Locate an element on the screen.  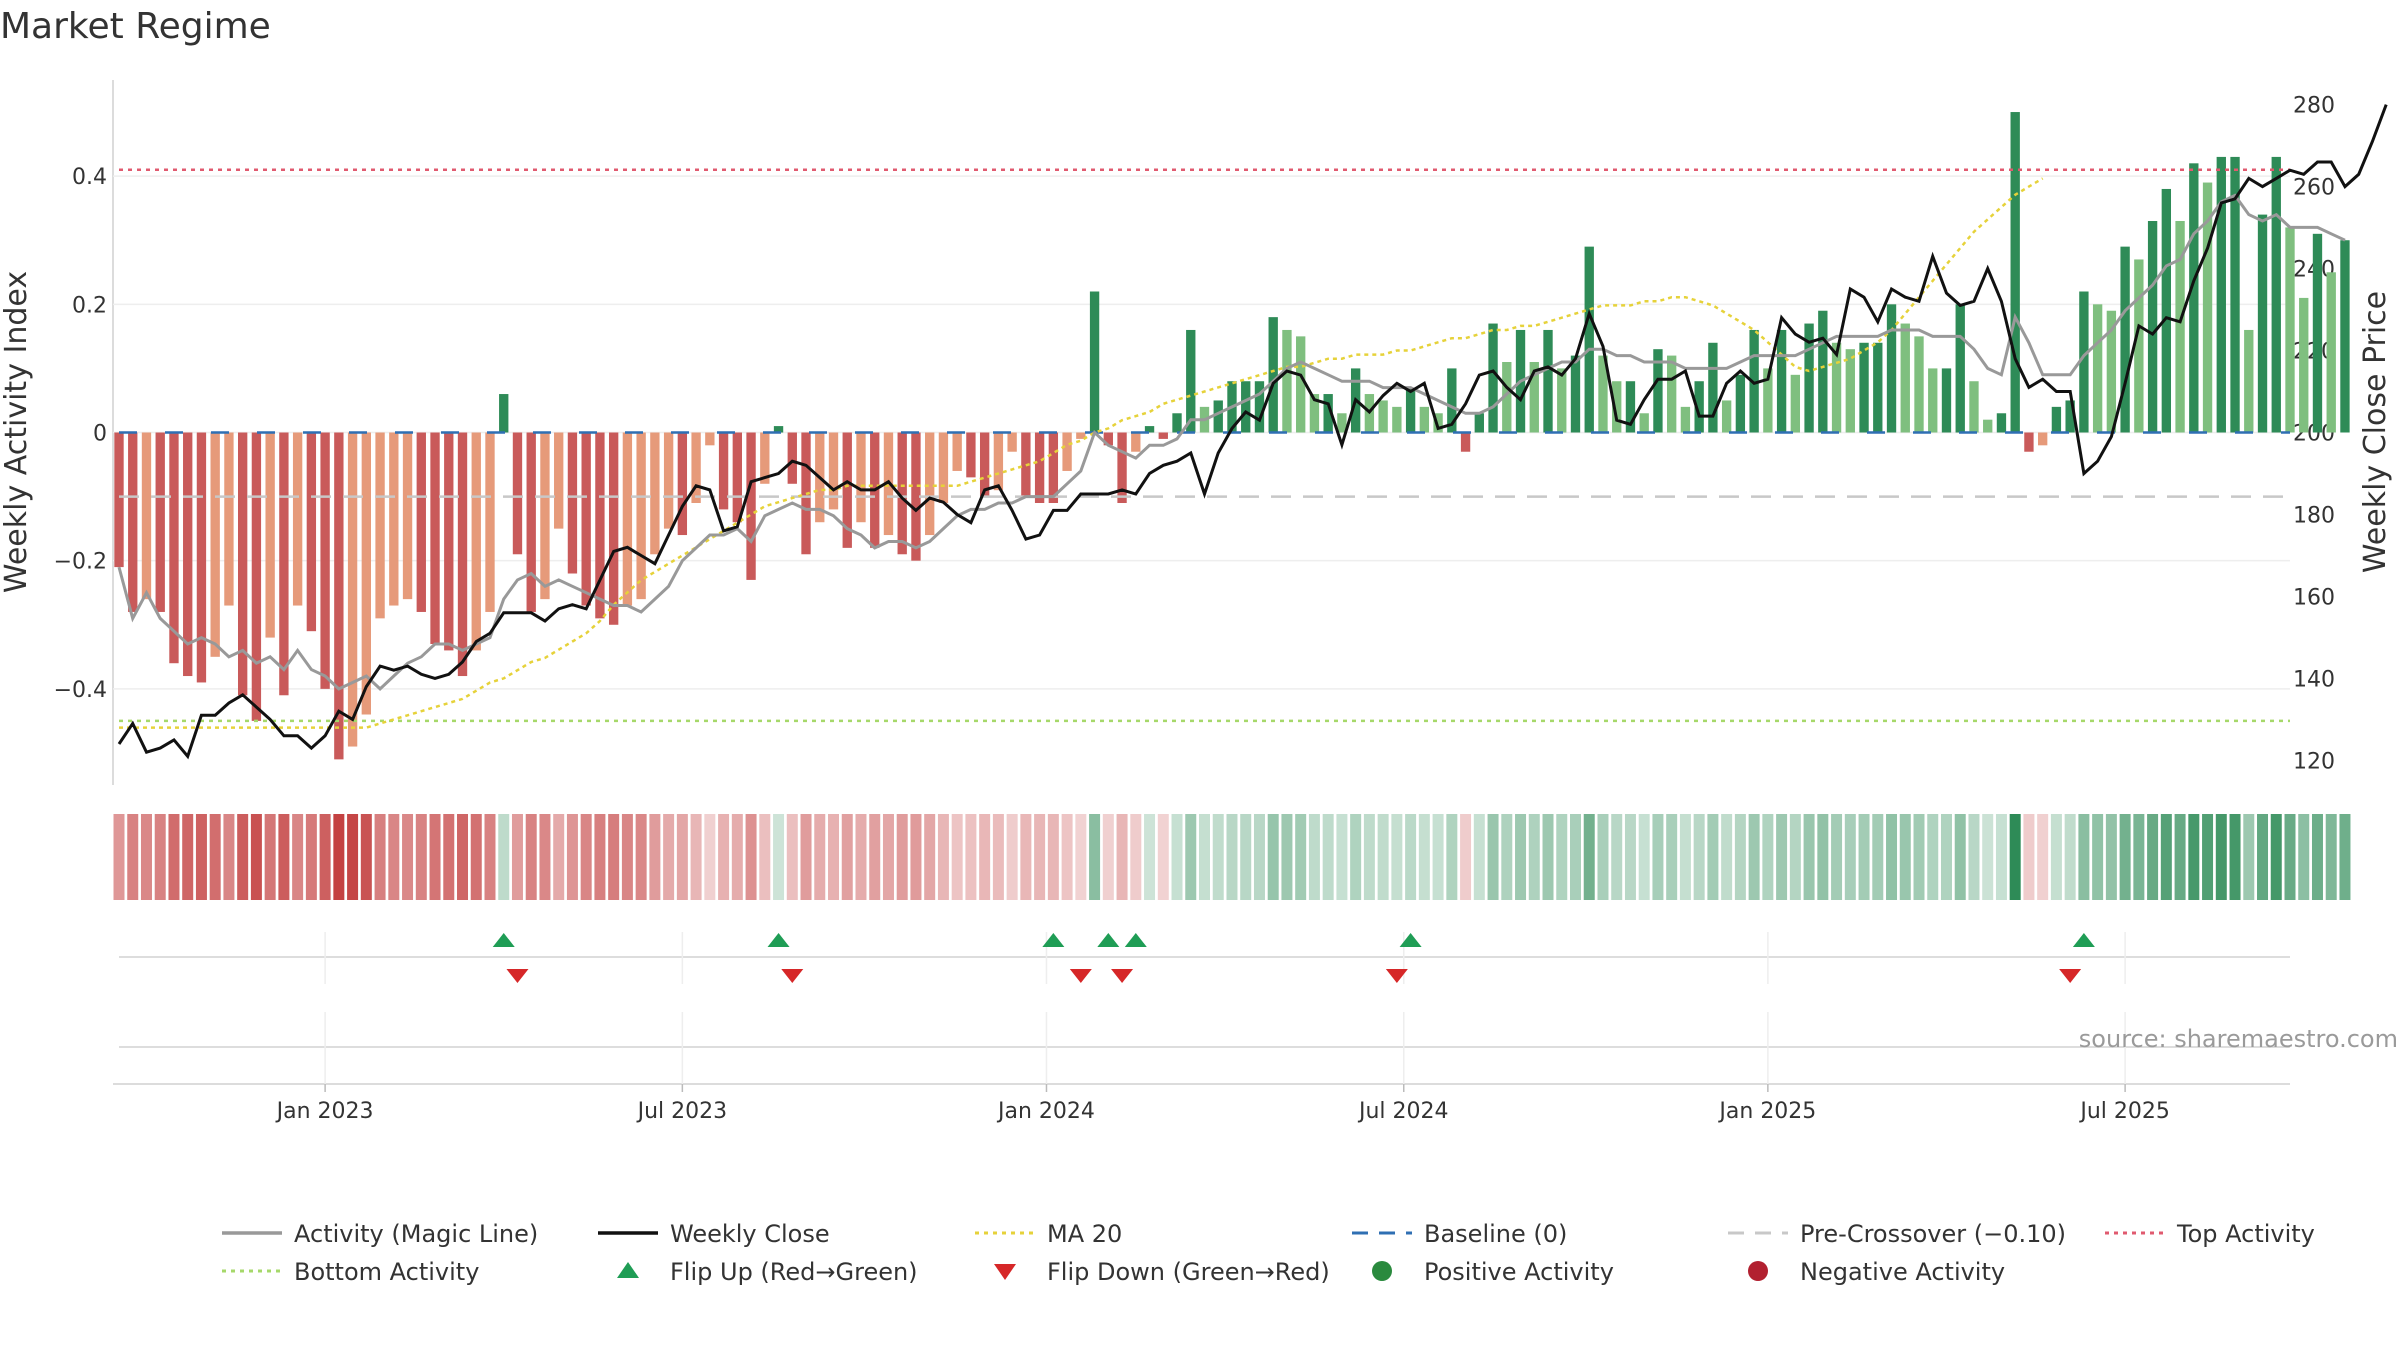
legend-item: Flip Down (Green→Red) is located at coordinates (1162, 1272).